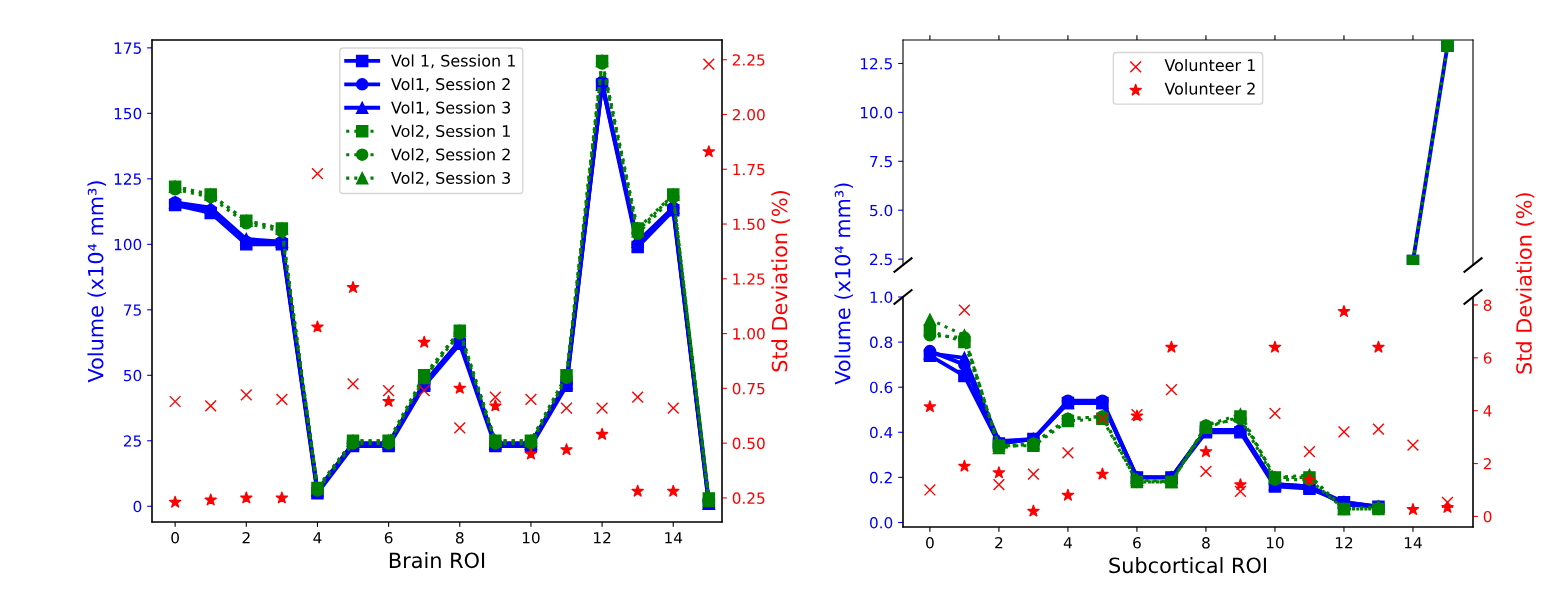 The width and height of the screenshot is (1543, 615). What do you see at coordinates (1487, 305) in the screenshot?
I see `y2-tick-label: 8` at bounding box center [1487, 305].